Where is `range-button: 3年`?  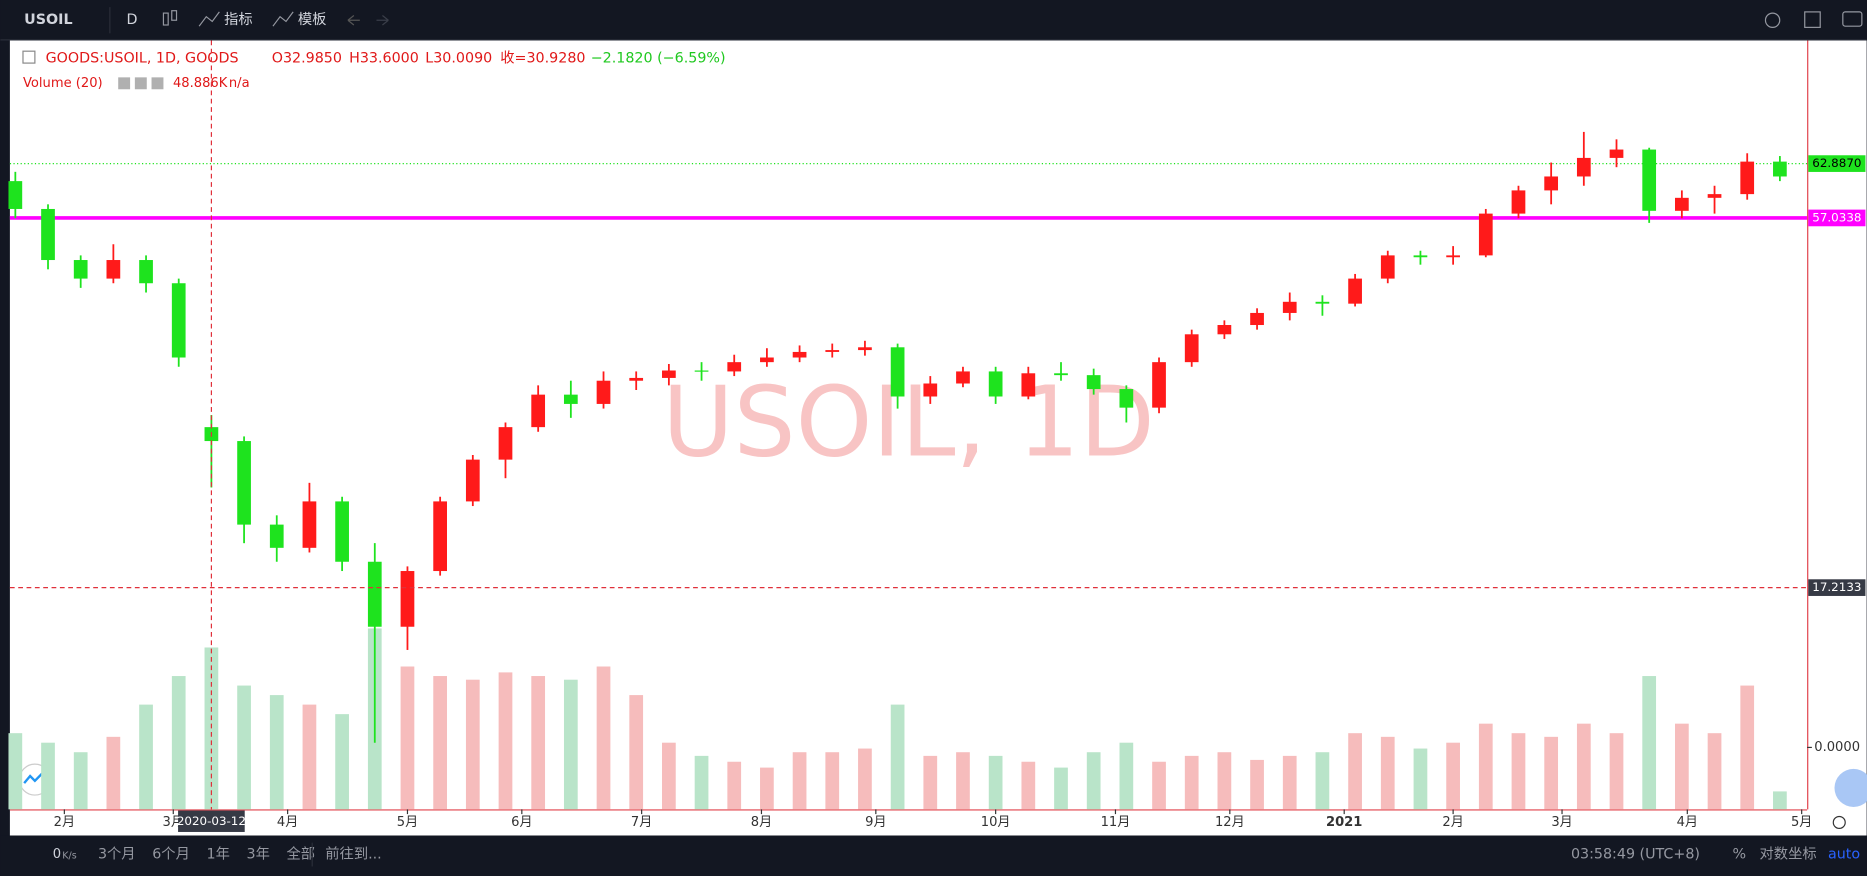
range-button: 3年 is located at coordinates (258, 854).